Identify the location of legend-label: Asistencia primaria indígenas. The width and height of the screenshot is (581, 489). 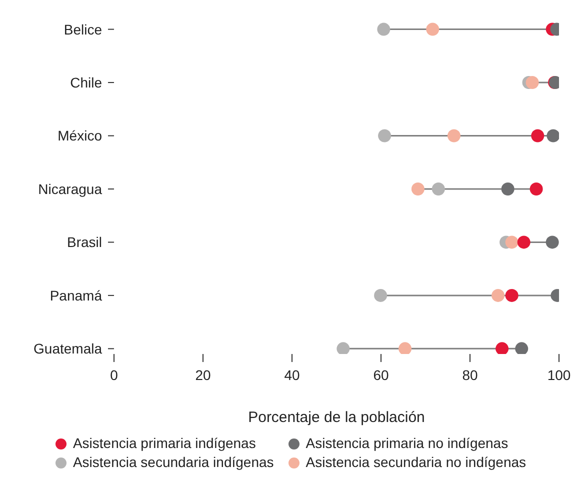
(164, 443).